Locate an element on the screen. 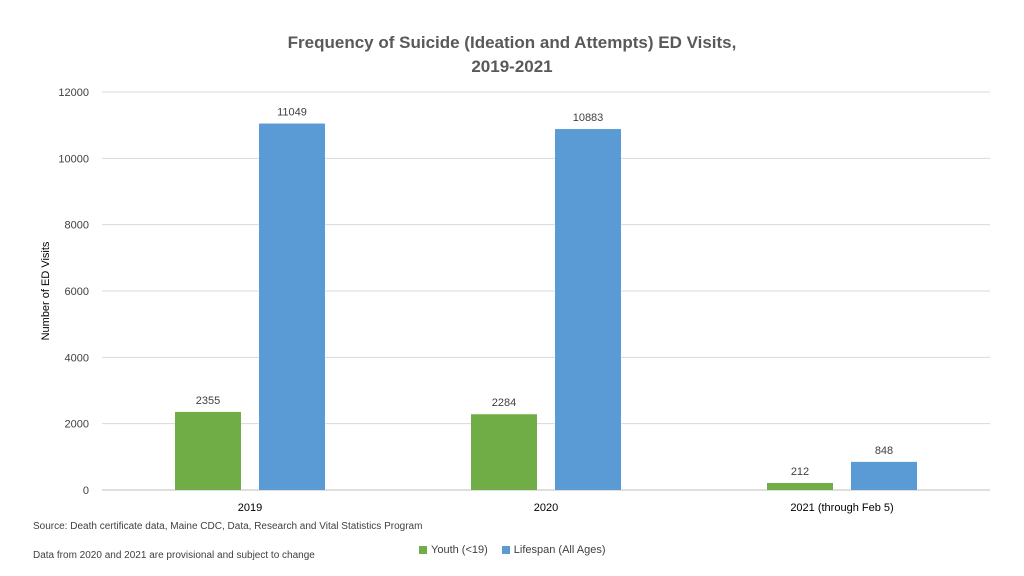  x-category-label: 2019 is located at coordinates (250, 508).